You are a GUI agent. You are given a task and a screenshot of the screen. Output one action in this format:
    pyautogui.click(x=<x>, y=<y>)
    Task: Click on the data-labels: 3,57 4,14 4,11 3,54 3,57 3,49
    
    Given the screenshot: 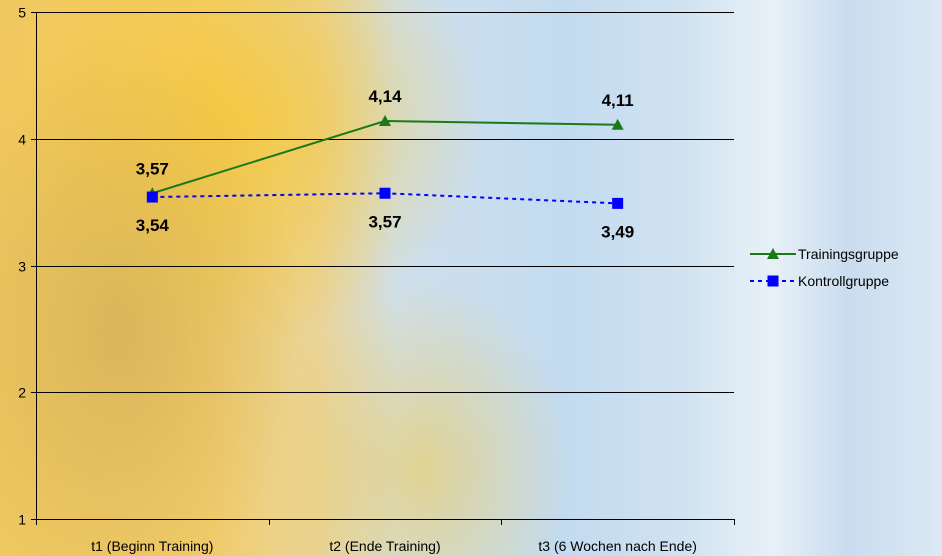 What is the action you would take?
    pyautogui.click(x=385, y=164)
    